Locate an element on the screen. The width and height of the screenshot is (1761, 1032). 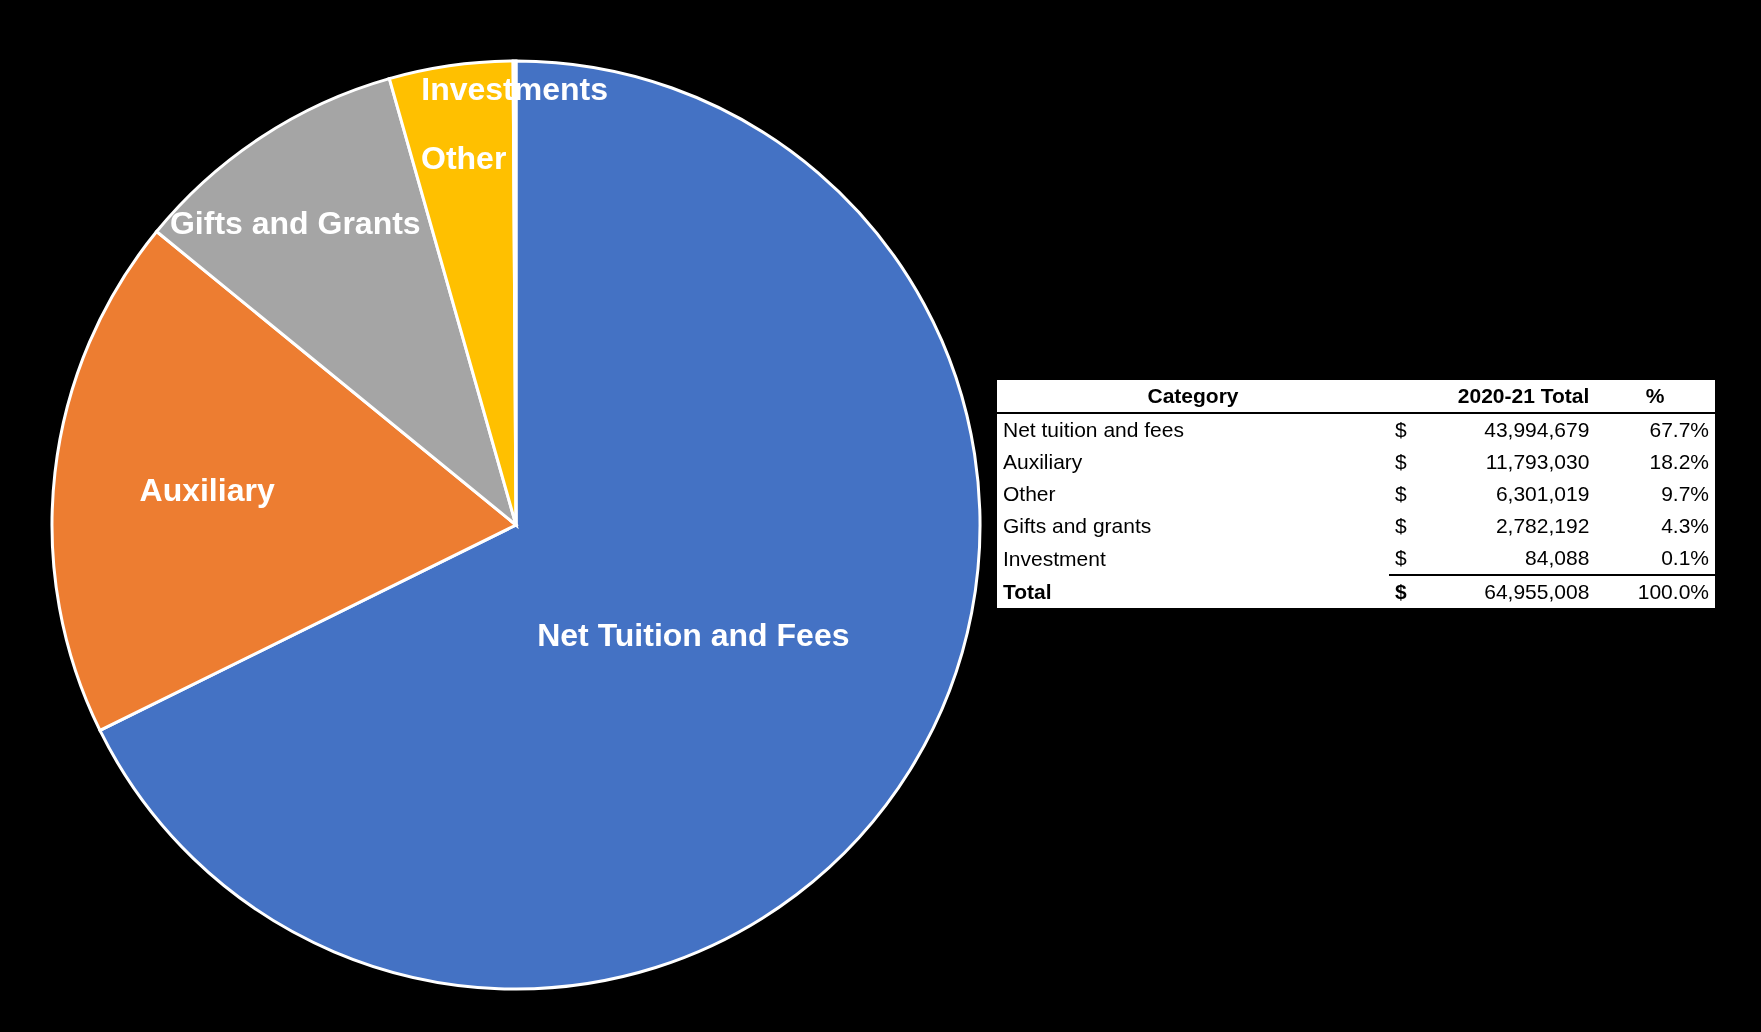
text: 9.7% is located at coordinates (1685, 494).